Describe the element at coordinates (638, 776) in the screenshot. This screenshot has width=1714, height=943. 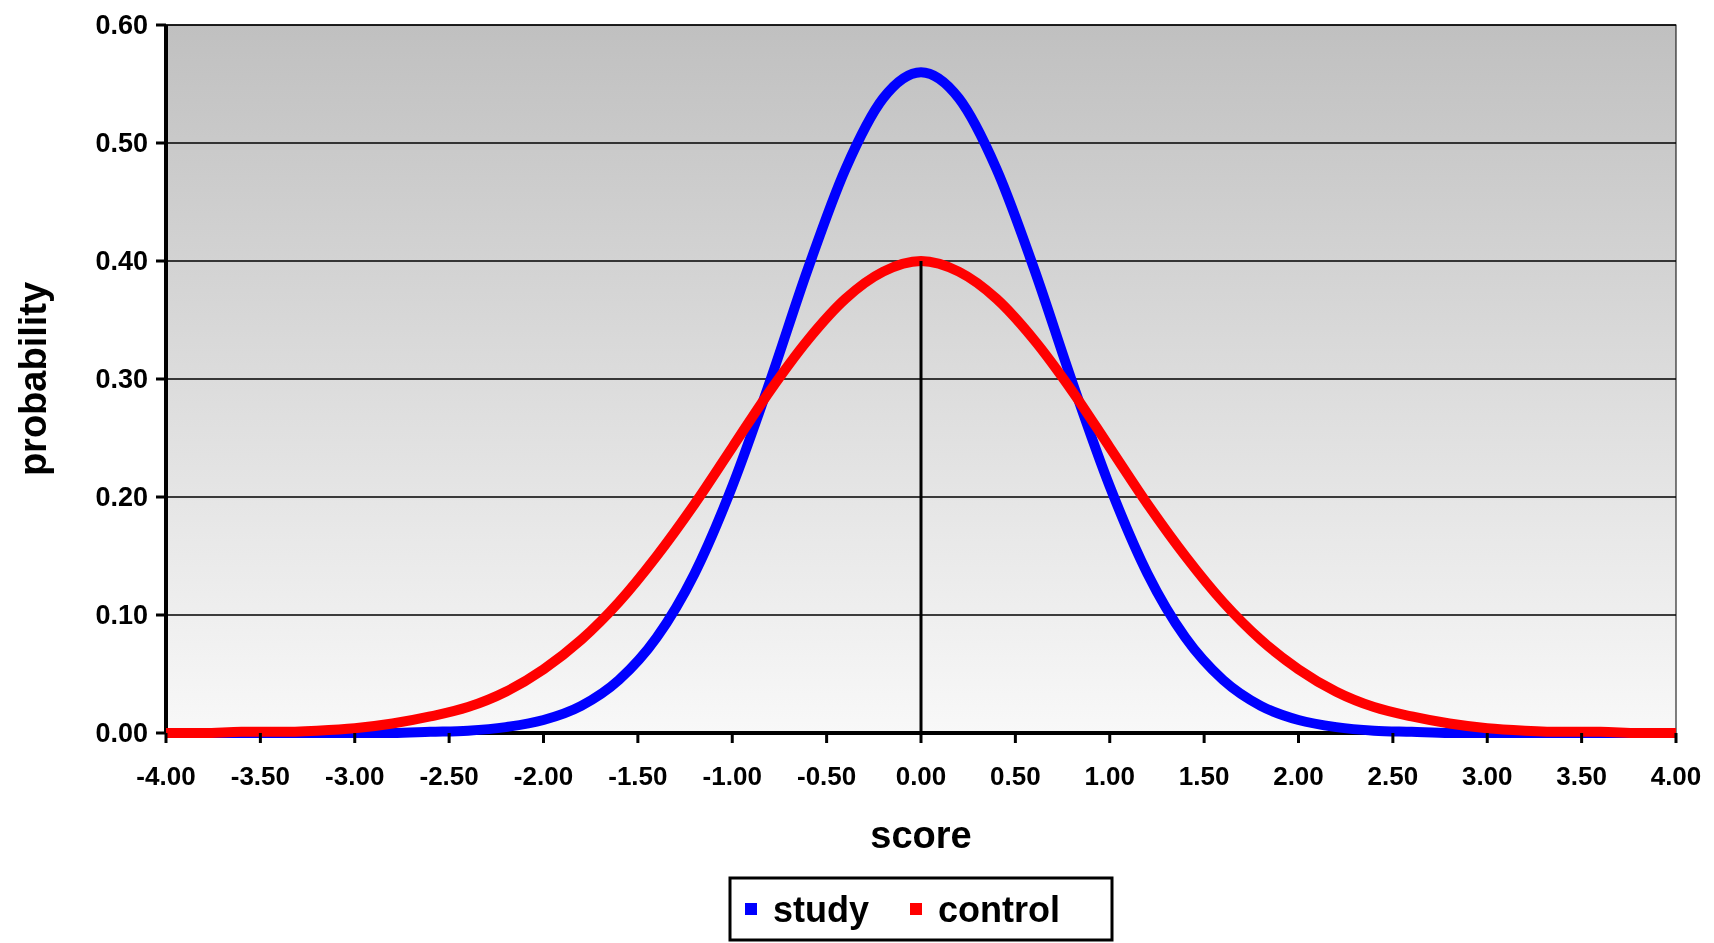
I see `x-tick-label: -1.50` at that location.